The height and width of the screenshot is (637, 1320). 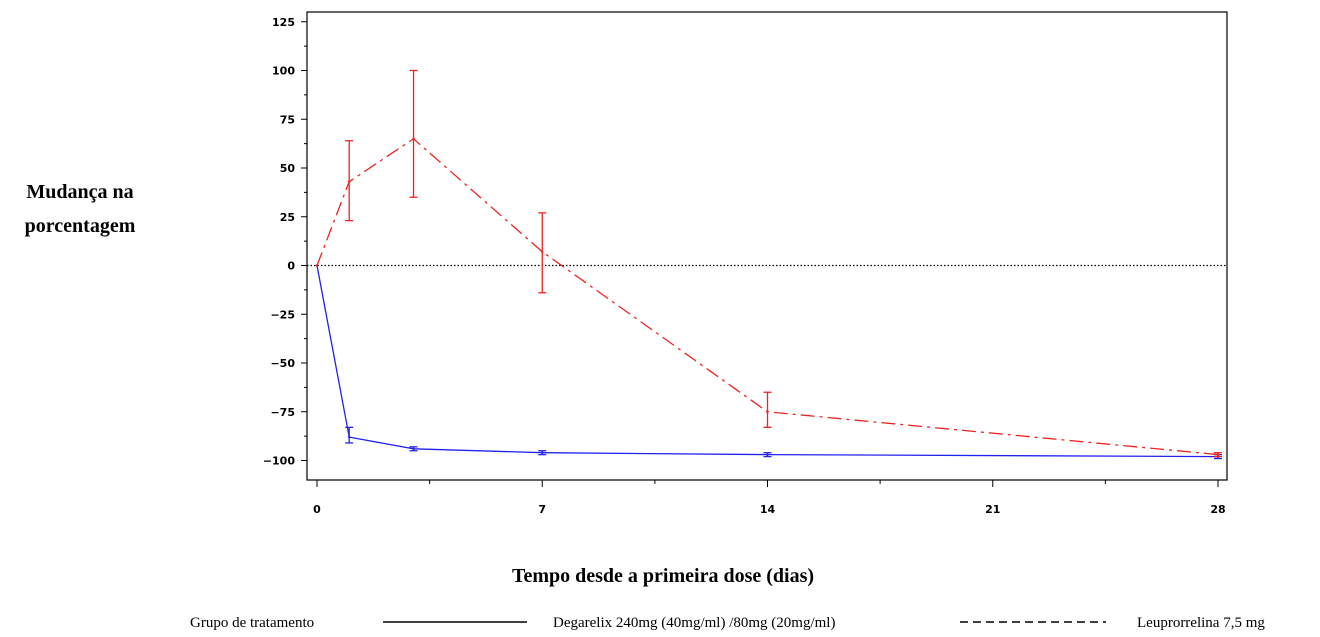 I want to click on y-tick-label: −50, so click(x=282, y=363).